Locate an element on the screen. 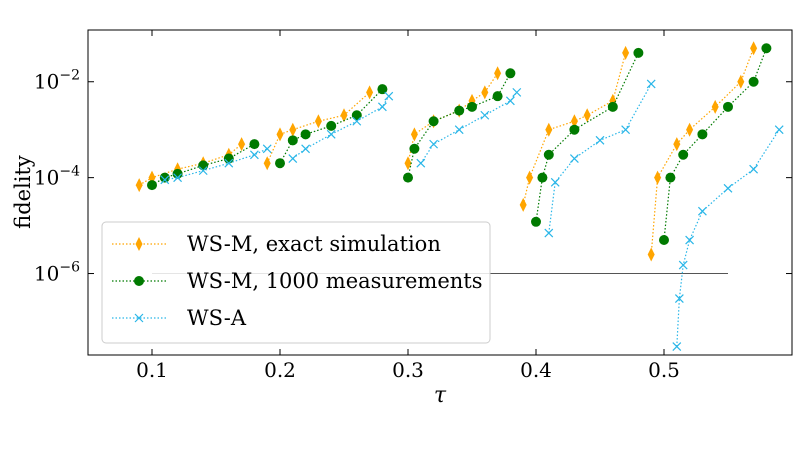 The height and width of the screenshot is (450, 800). y-tick-label: 10⁻⁴ is located at coordinates (57, 177).